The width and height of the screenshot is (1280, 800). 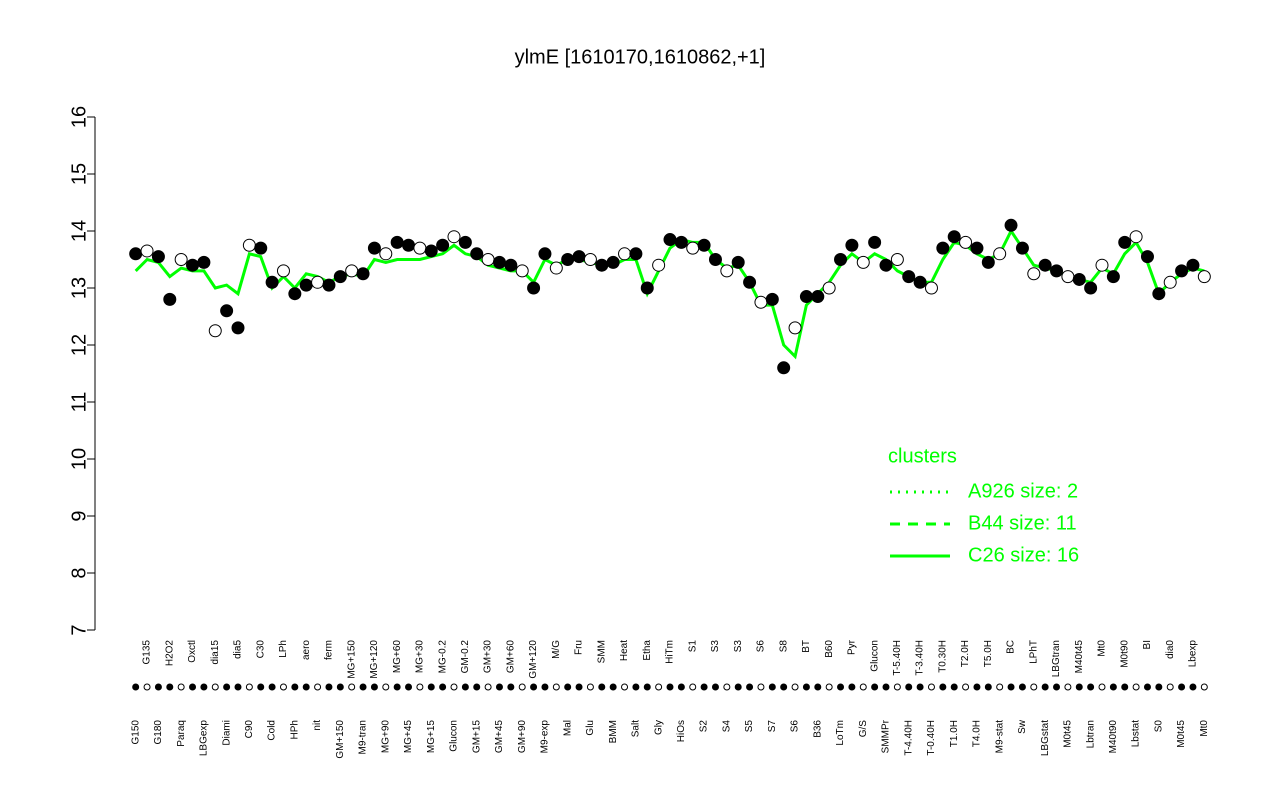 What do you see at coordinates (79, 288) in the screenshot?
I see `y-tick-label: 13` at bounding box center [79, 288].